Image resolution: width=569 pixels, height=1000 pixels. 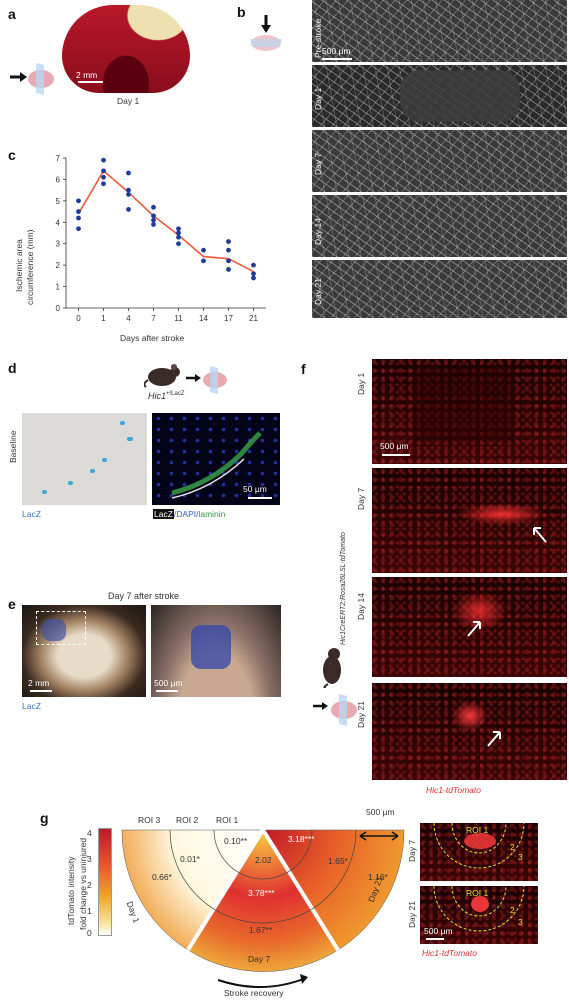 What do you see at coordinates (162, 877) in the screenshot?
I see `value-label: 0.66*` at bounding box center [162, 877].